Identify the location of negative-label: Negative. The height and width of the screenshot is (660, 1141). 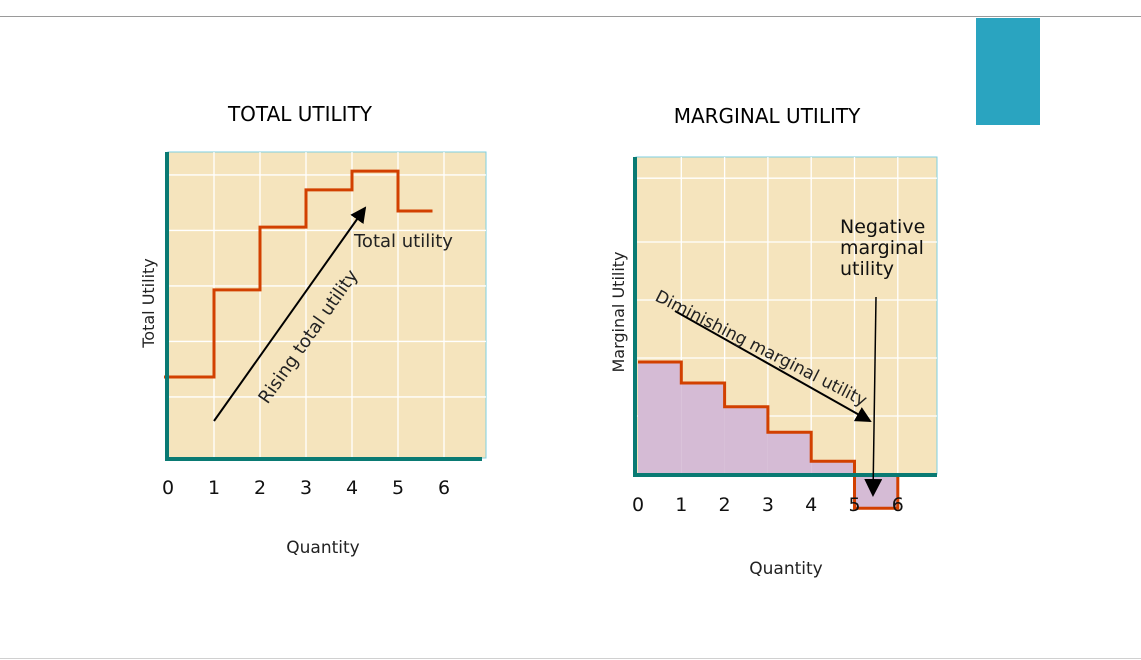
(882, 227).